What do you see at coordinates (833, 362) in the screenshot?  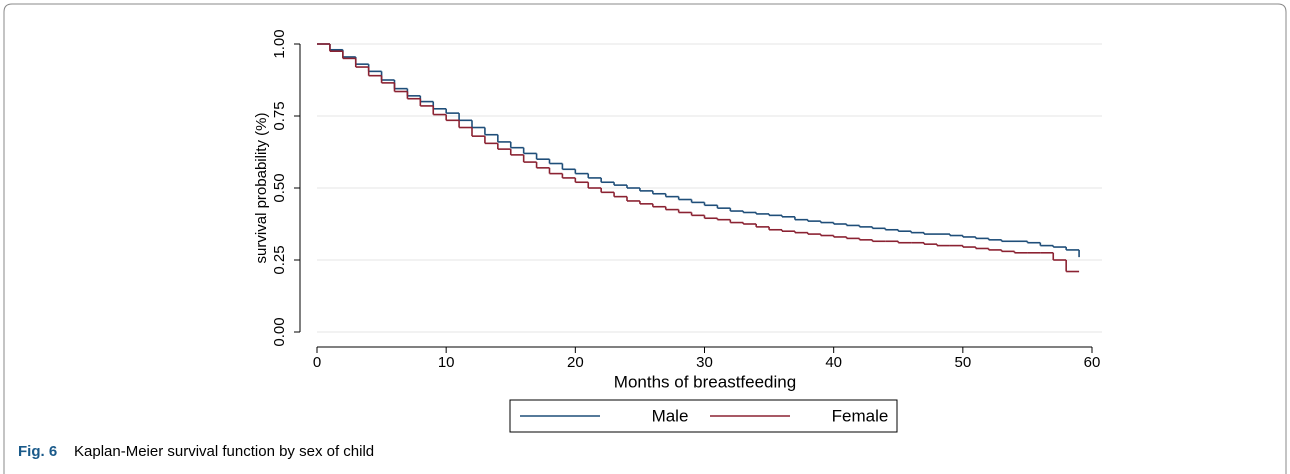 I see `x-tick-label: 40` at bounding box center [833, 362].